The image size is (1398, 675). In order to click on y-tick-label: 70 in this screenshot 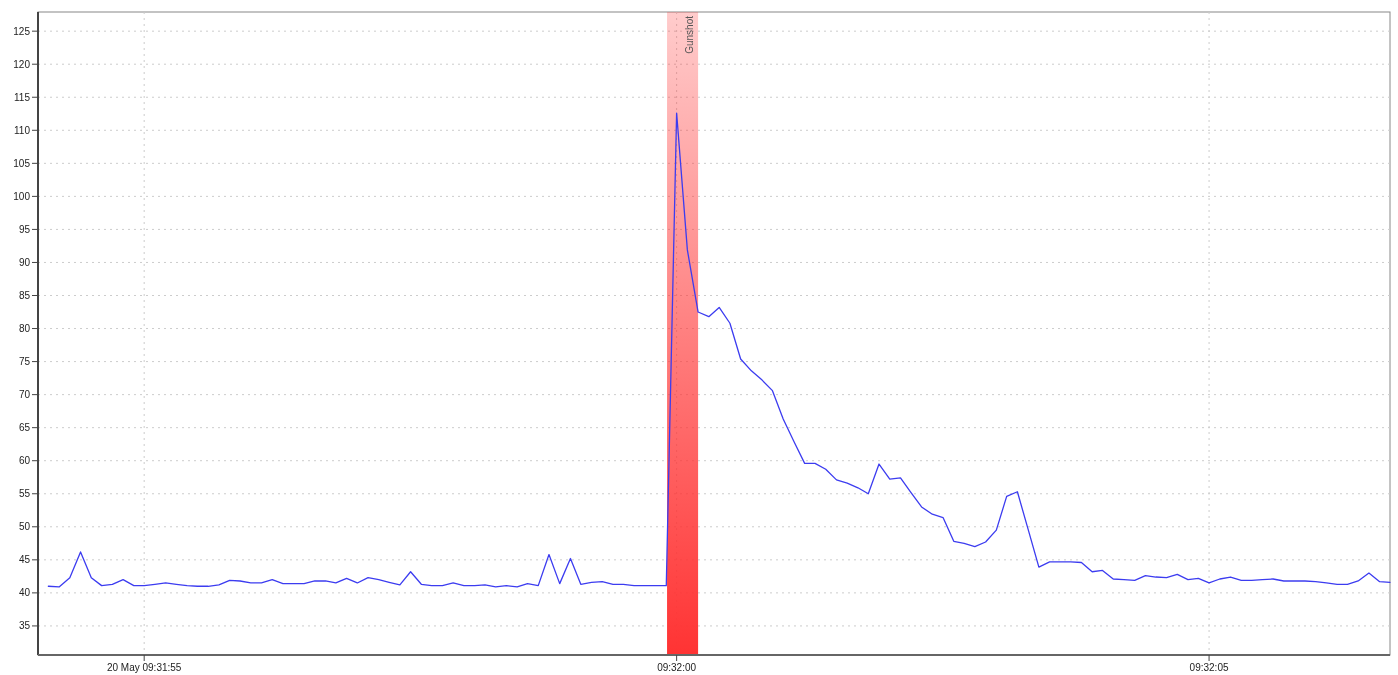, I will do `click(24, 395)`.